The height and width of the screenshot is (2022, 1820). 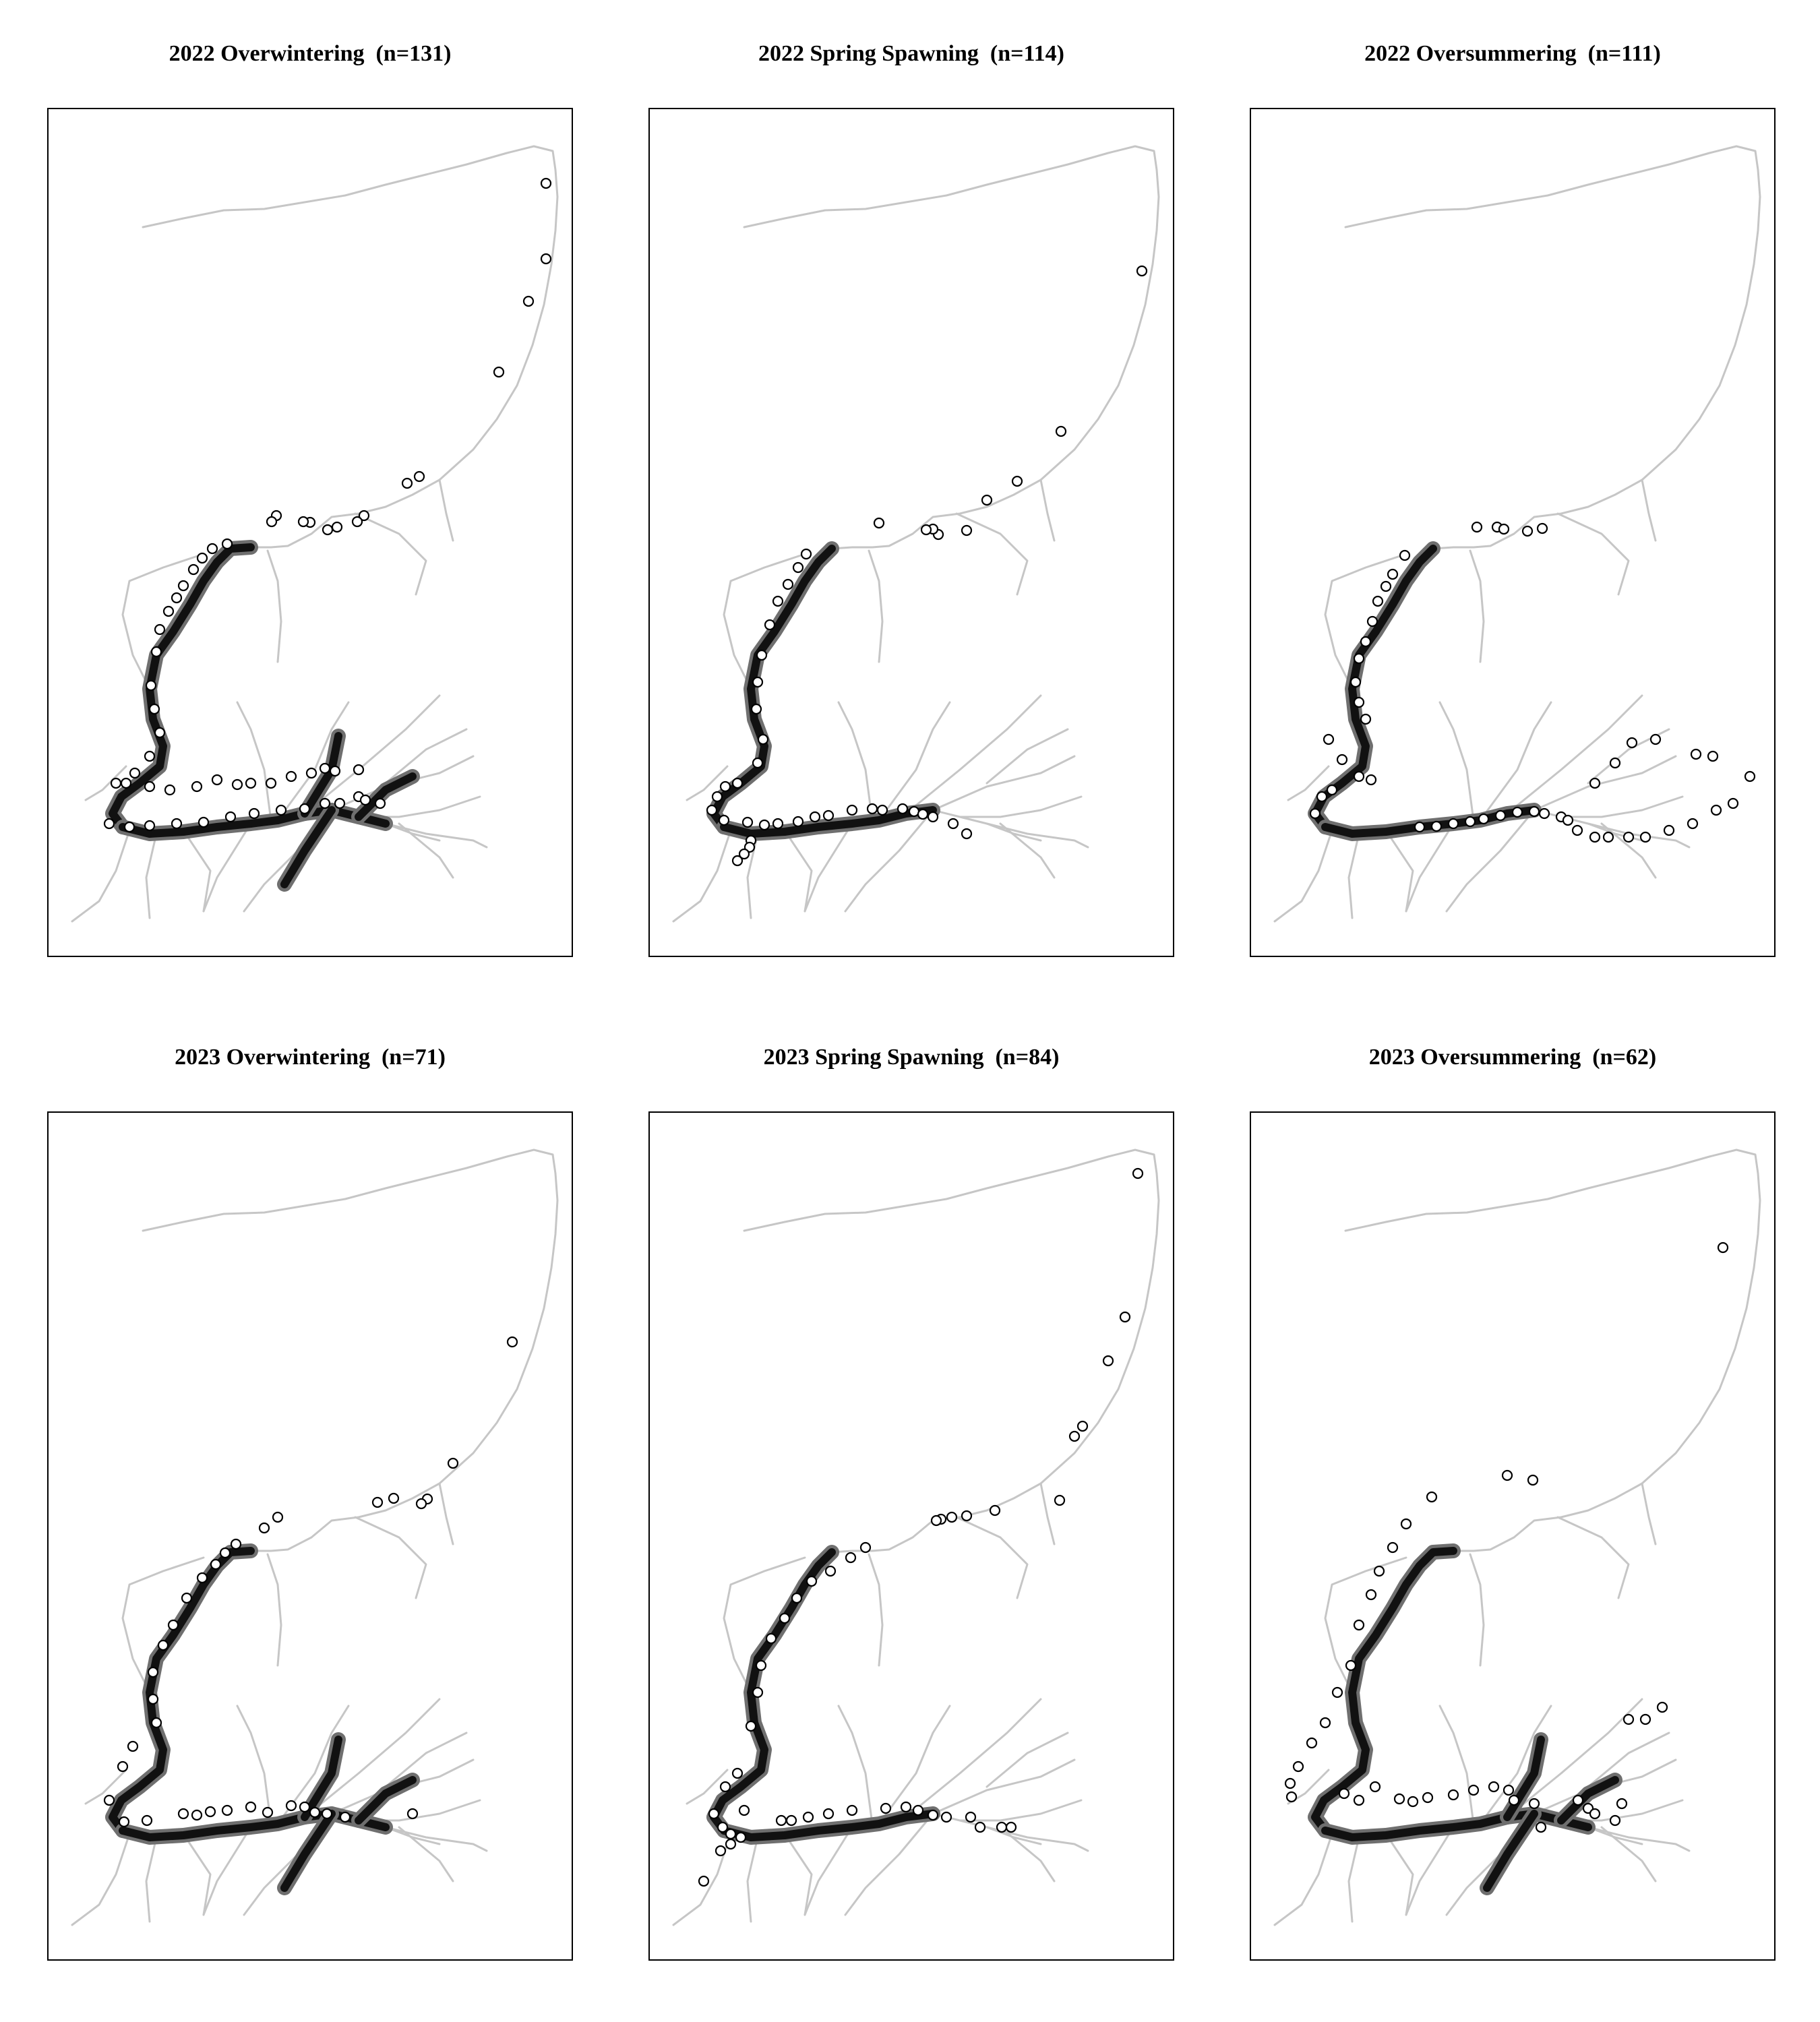 I want to click on panel-title: 2023 Spring Spawning (n=84), so click(x=911, y=1057).